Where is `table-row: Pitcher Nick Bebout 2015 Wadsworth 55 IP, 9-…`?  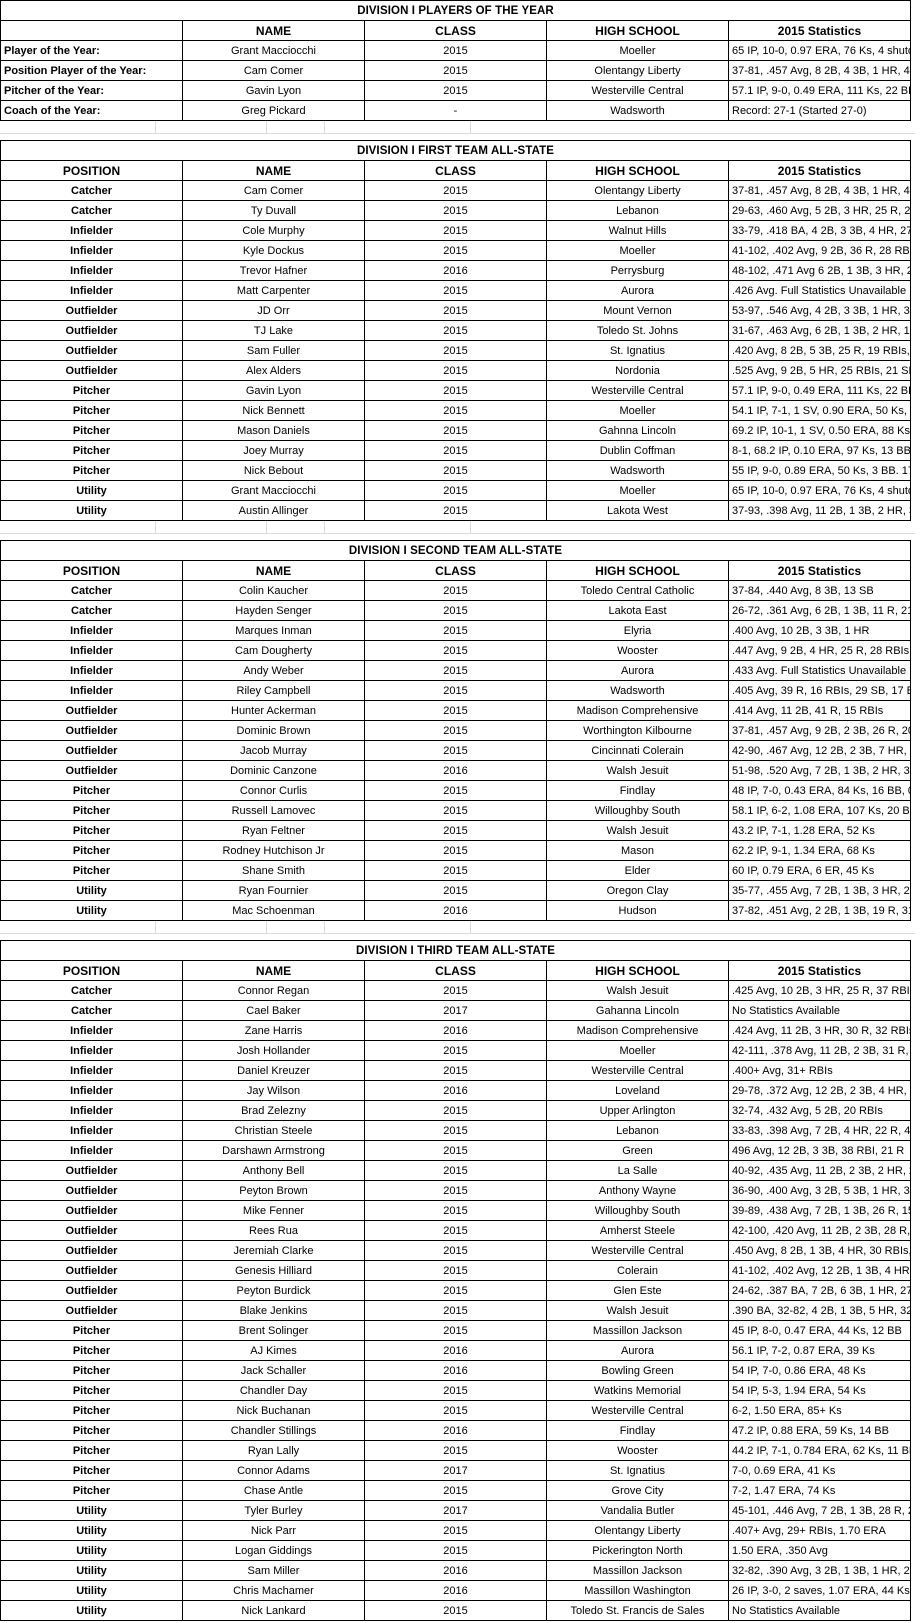
table-row: Pitcher Nick Bebout 2015 Wadsworth 55 IP, 9-… is located at coordinates (455, 470).